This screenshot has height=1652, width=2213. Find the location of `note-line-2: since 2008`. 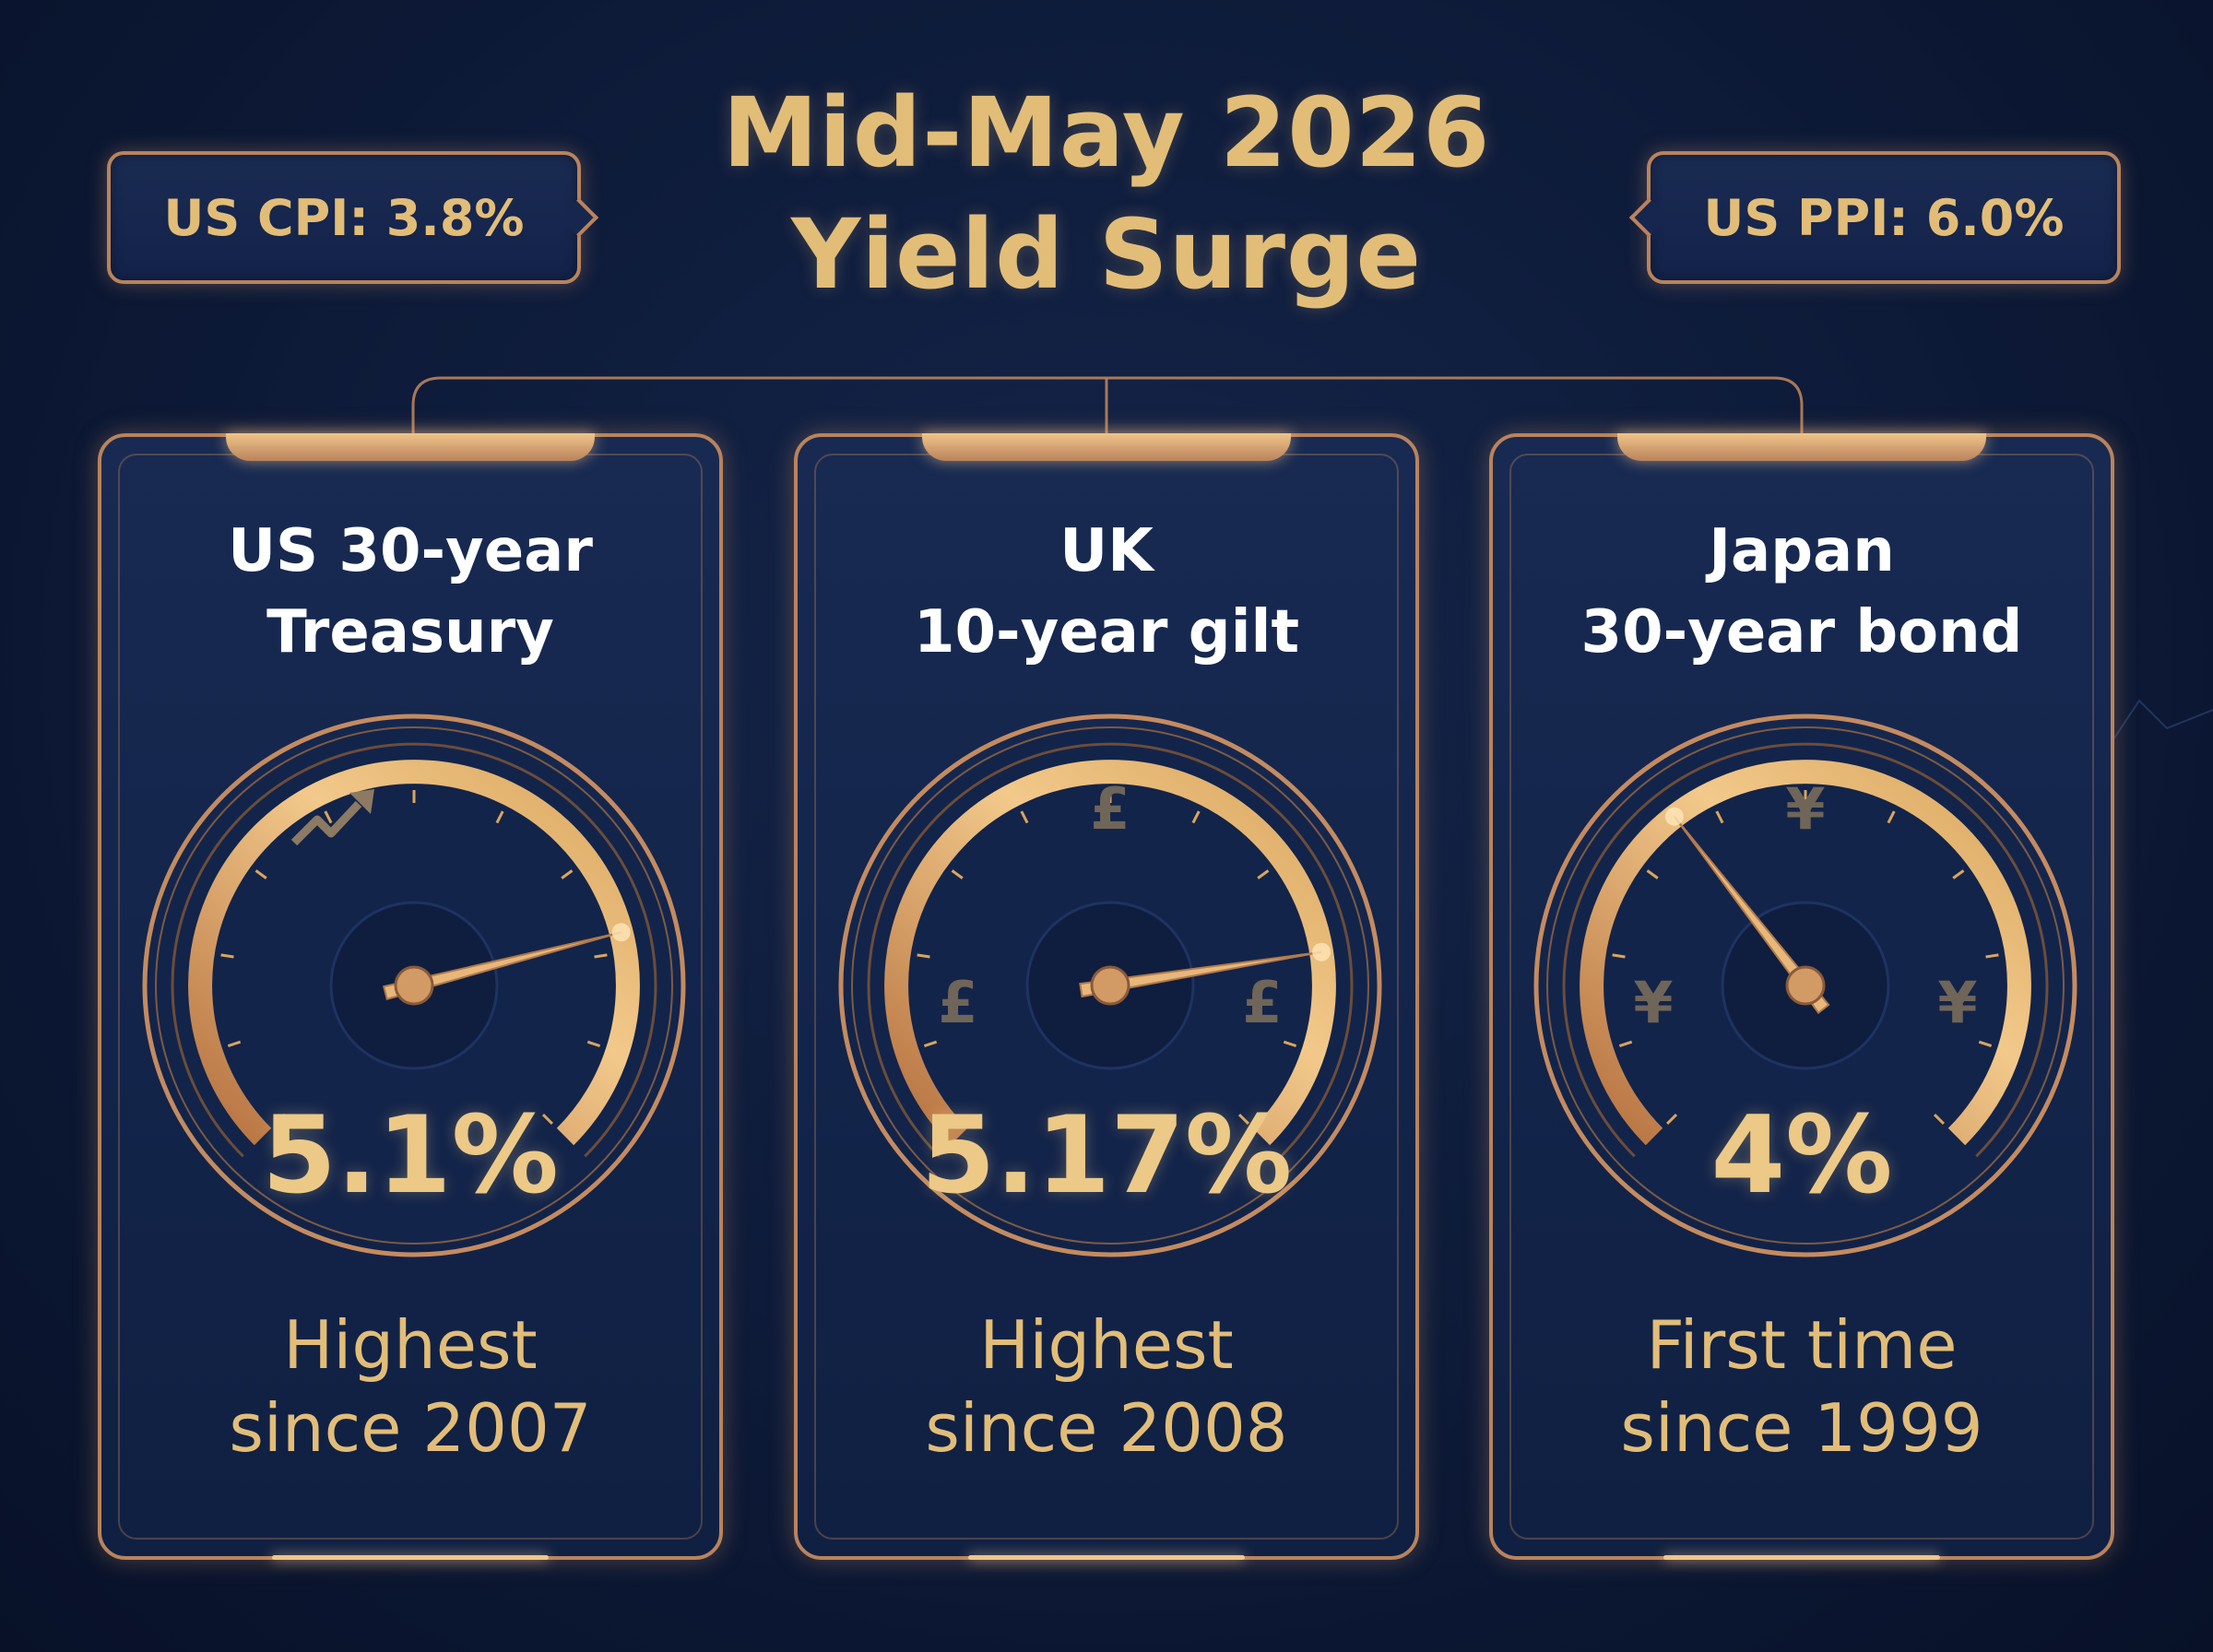

note-line-2: since 2008 is located at coordinates (1106, 1428).